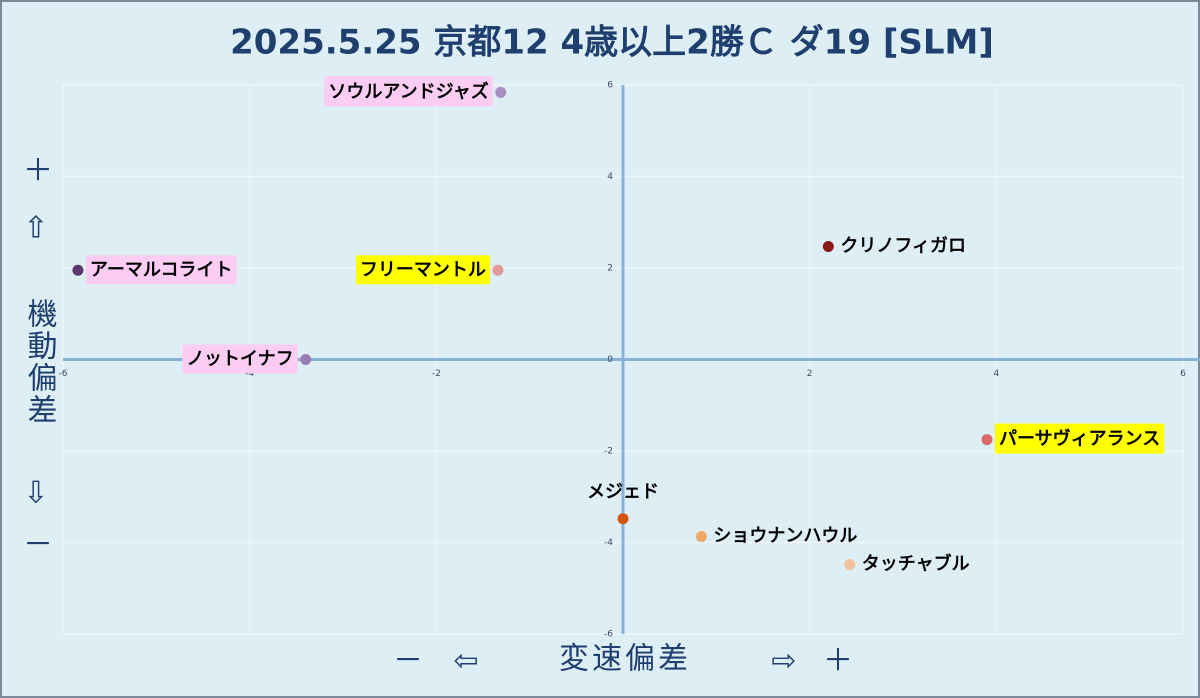  What do you see at coordinates (625, 659) in the screenshot?
I see `x-axis-title: 変速偏差` at bounding box center [625, 659].